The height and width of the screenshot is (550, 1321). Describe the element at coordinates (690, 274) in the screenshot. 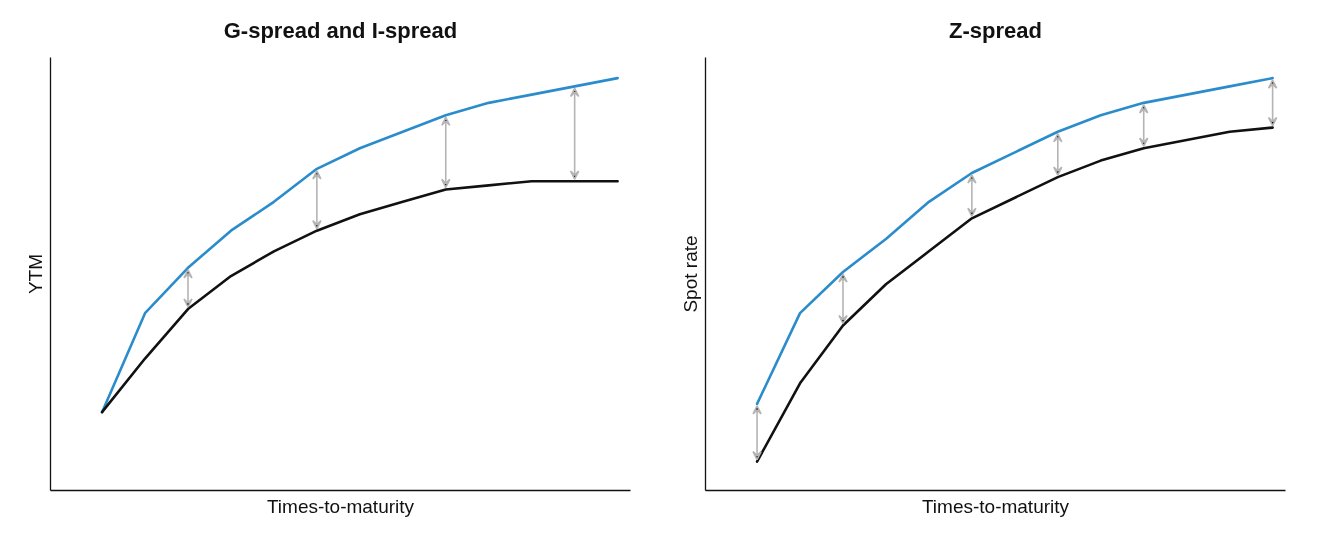

I see `y-axis-title: Spot rate` at that location.